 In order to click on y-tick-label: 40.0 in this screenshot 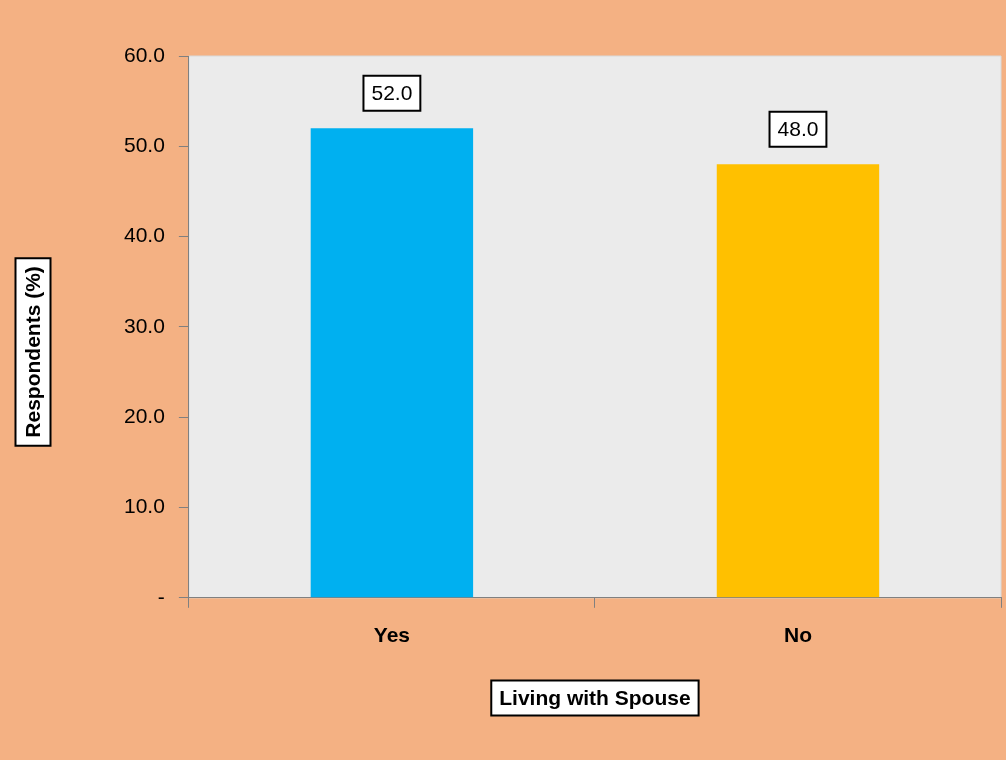, I will do `click(144, 235)`.